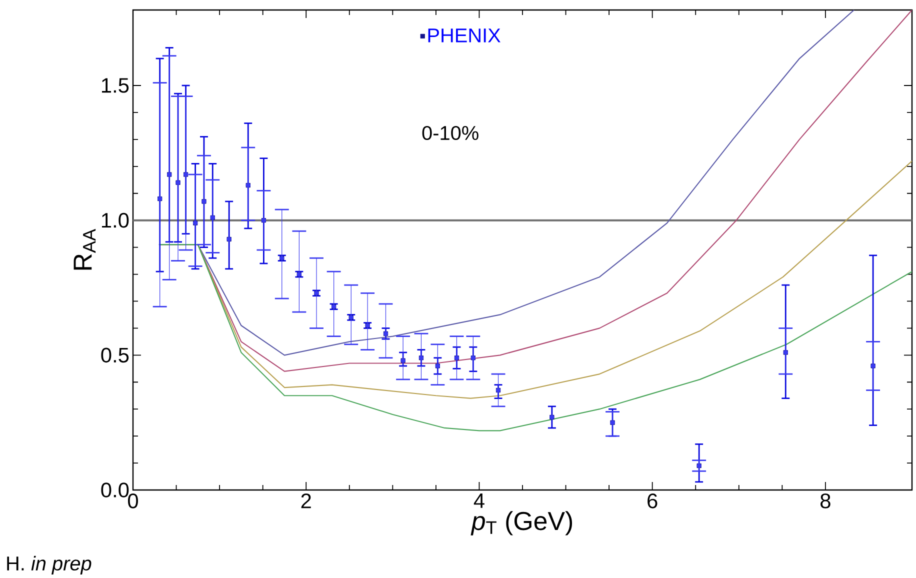 The height and width of the screenshot is (578, 916). Describe the element at coordinates (115, 85) in the screenshot. I see `y-tick-label: 1.5` at that location.